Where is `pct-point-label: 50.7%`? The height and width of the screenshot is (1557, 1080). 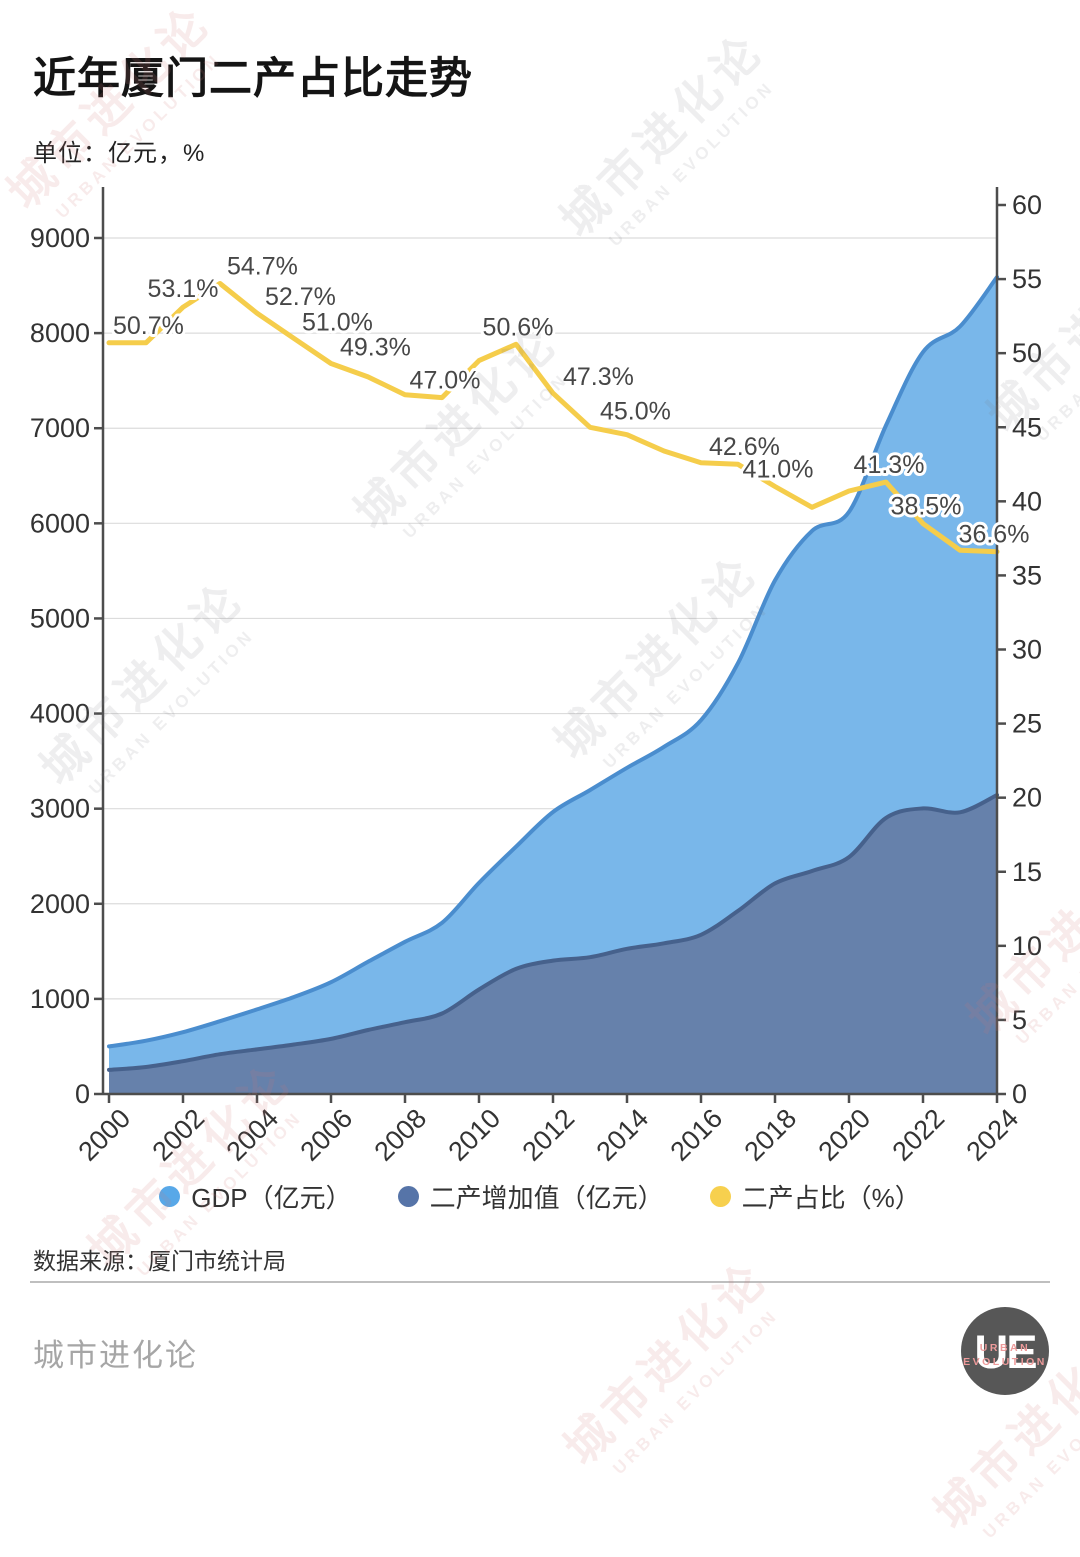
pct-point-label: 50.7% is located at coordinates (148, 326).